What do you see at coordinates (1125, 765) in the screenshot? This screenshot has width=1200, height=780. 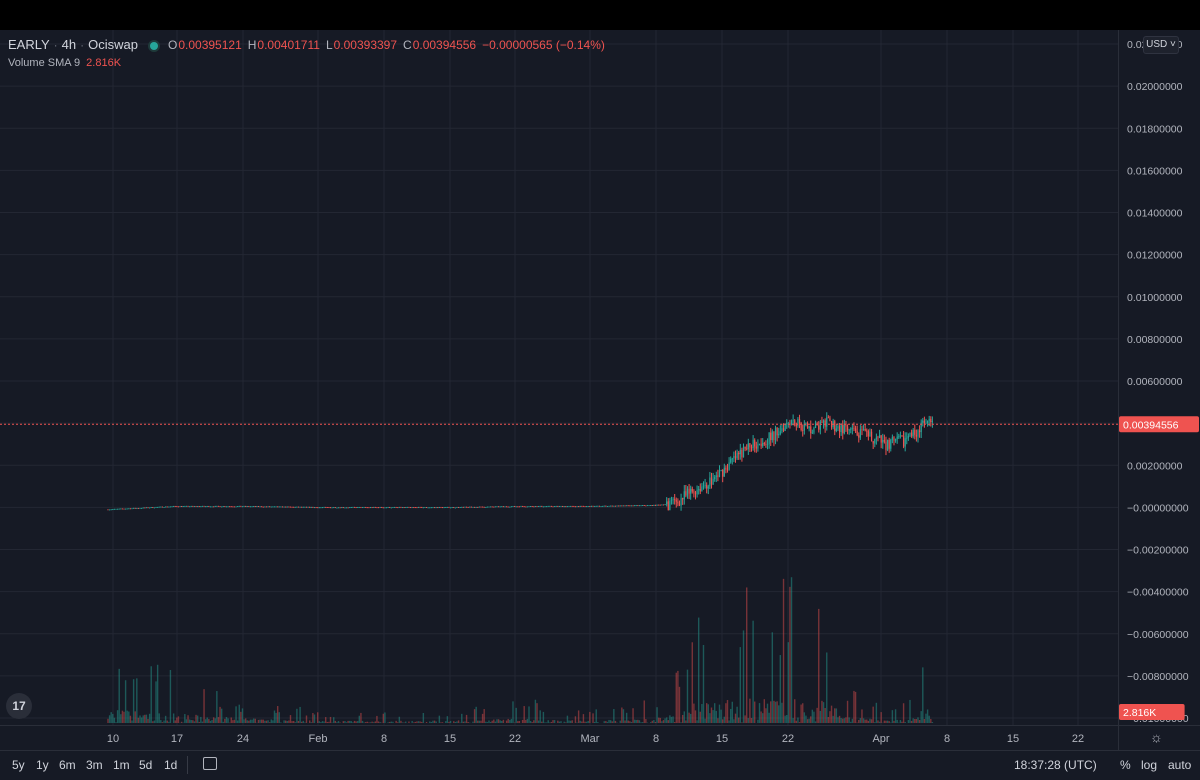 I see `percent-toggle: %` at bounding box center [1125, 765].